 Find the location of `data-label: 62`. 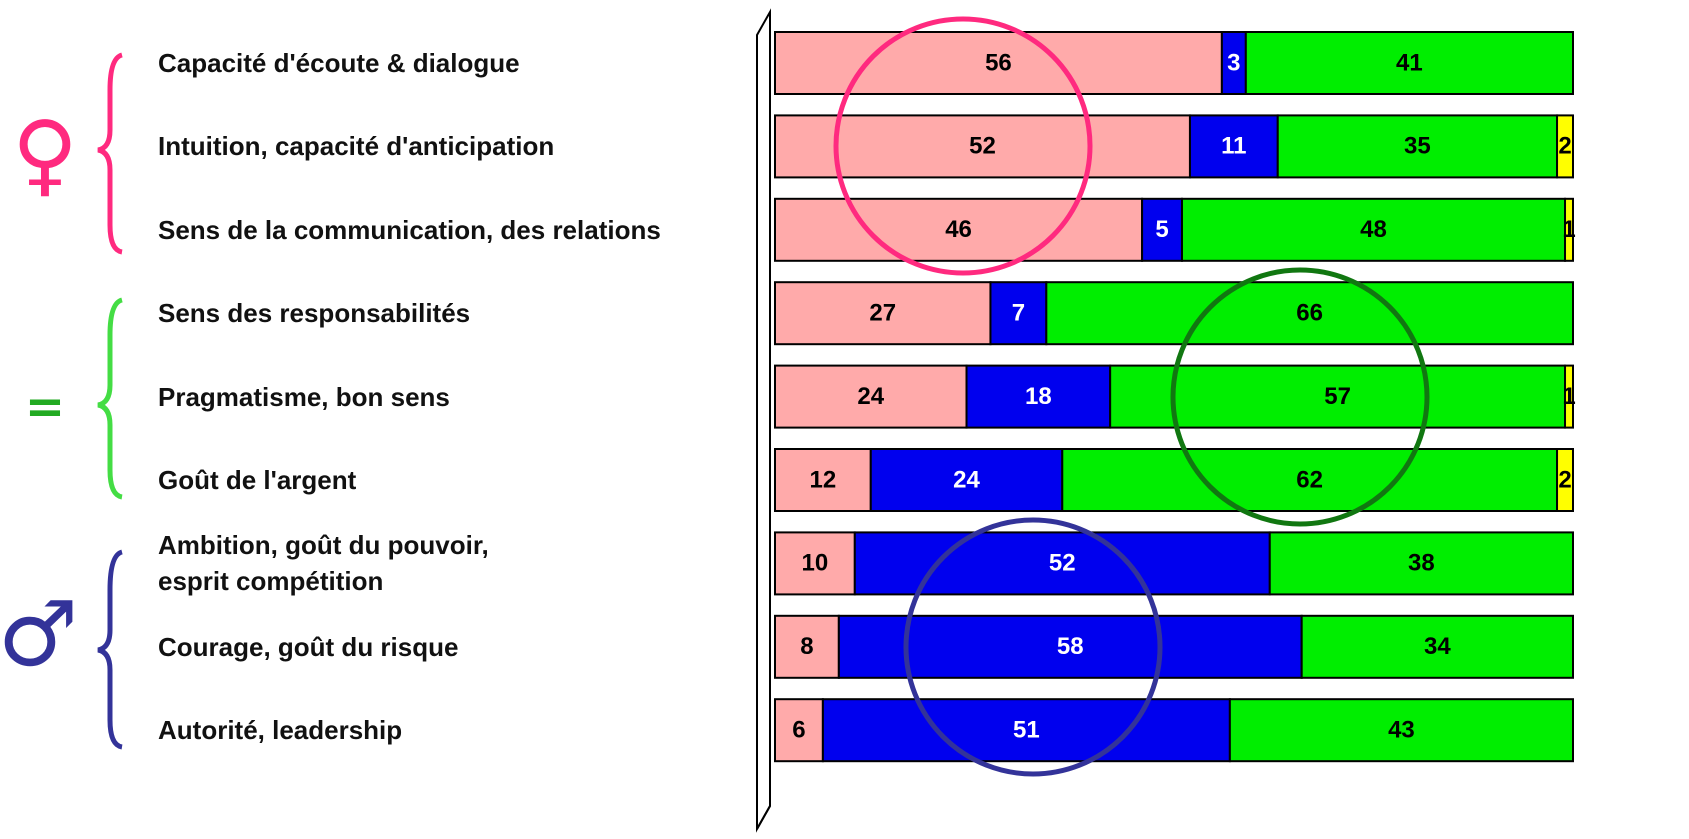

data-label: 62 is located at coordinates (1309, 479).